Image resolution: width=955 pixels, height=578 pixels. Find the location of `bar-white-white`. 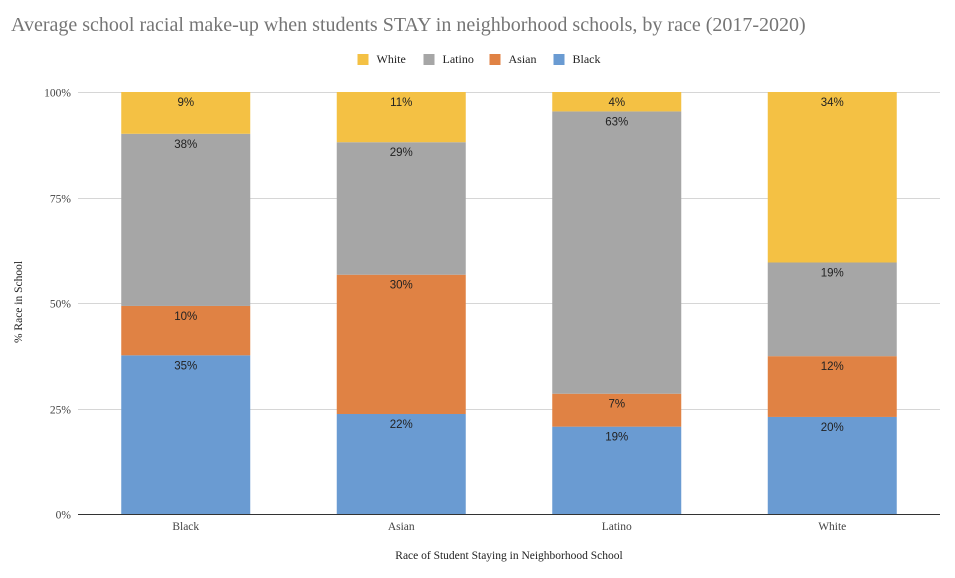

bar-white-white is located at coordinates (832, 177).